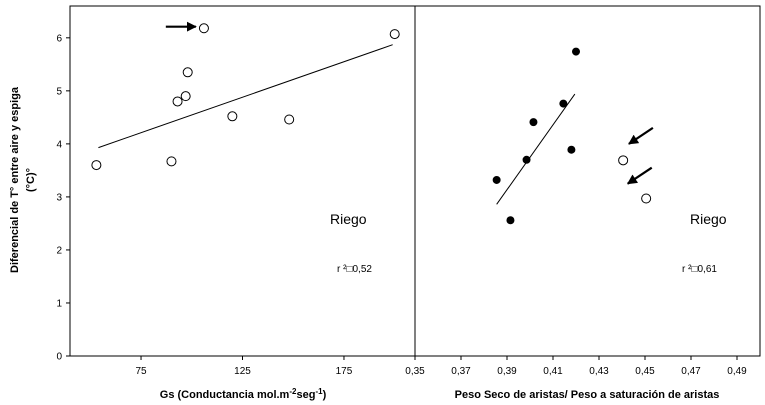 Image resolution: width=765 pixels, height=405 pixels. What do you see at coordinates (415, 371) in the screenshot?
I see `x-tick-label: 0,35` at bounding box center [415, 371].